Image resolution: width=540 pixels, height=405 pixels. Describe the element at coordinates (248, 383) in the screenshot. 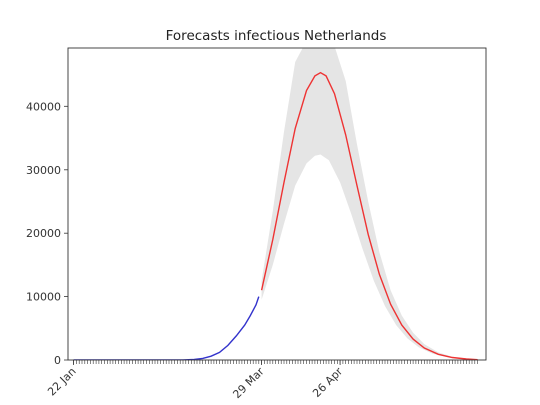

I see `x-tick-label: 29 Mar` at that location.